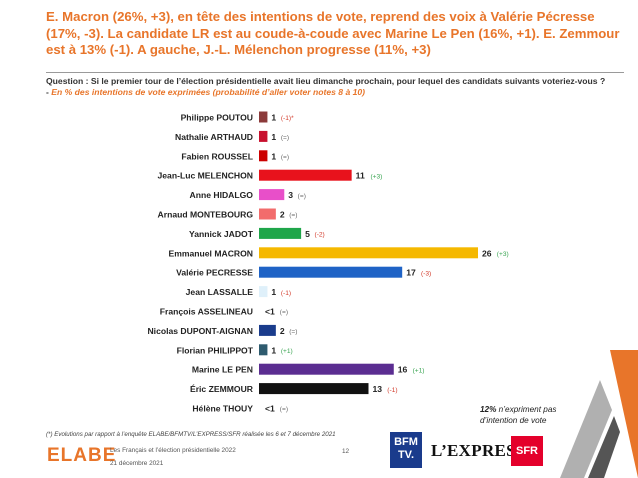 This screenshot has height=478, width=638. What do you see at coordinates (222, 409) in the screenshot?
I see `candidate-label: Hélène THOUY` at bounding box center [222, 409].